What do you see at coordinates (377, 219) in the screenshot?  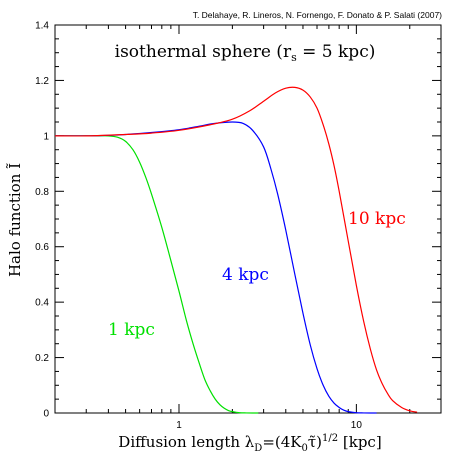 I see `series-label-10-kpc: 10 kpc` at bounding box center [377, 219].